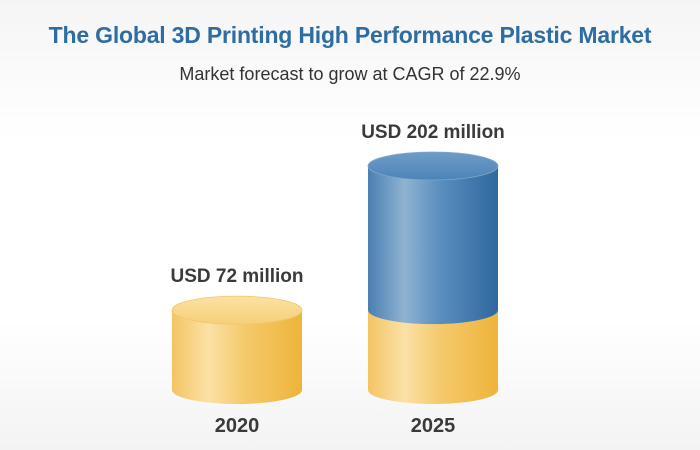  What do you see at coordinates (237, 426) in the screenshot?
I see `category-label: 2020` at bounding box center [237, 426].